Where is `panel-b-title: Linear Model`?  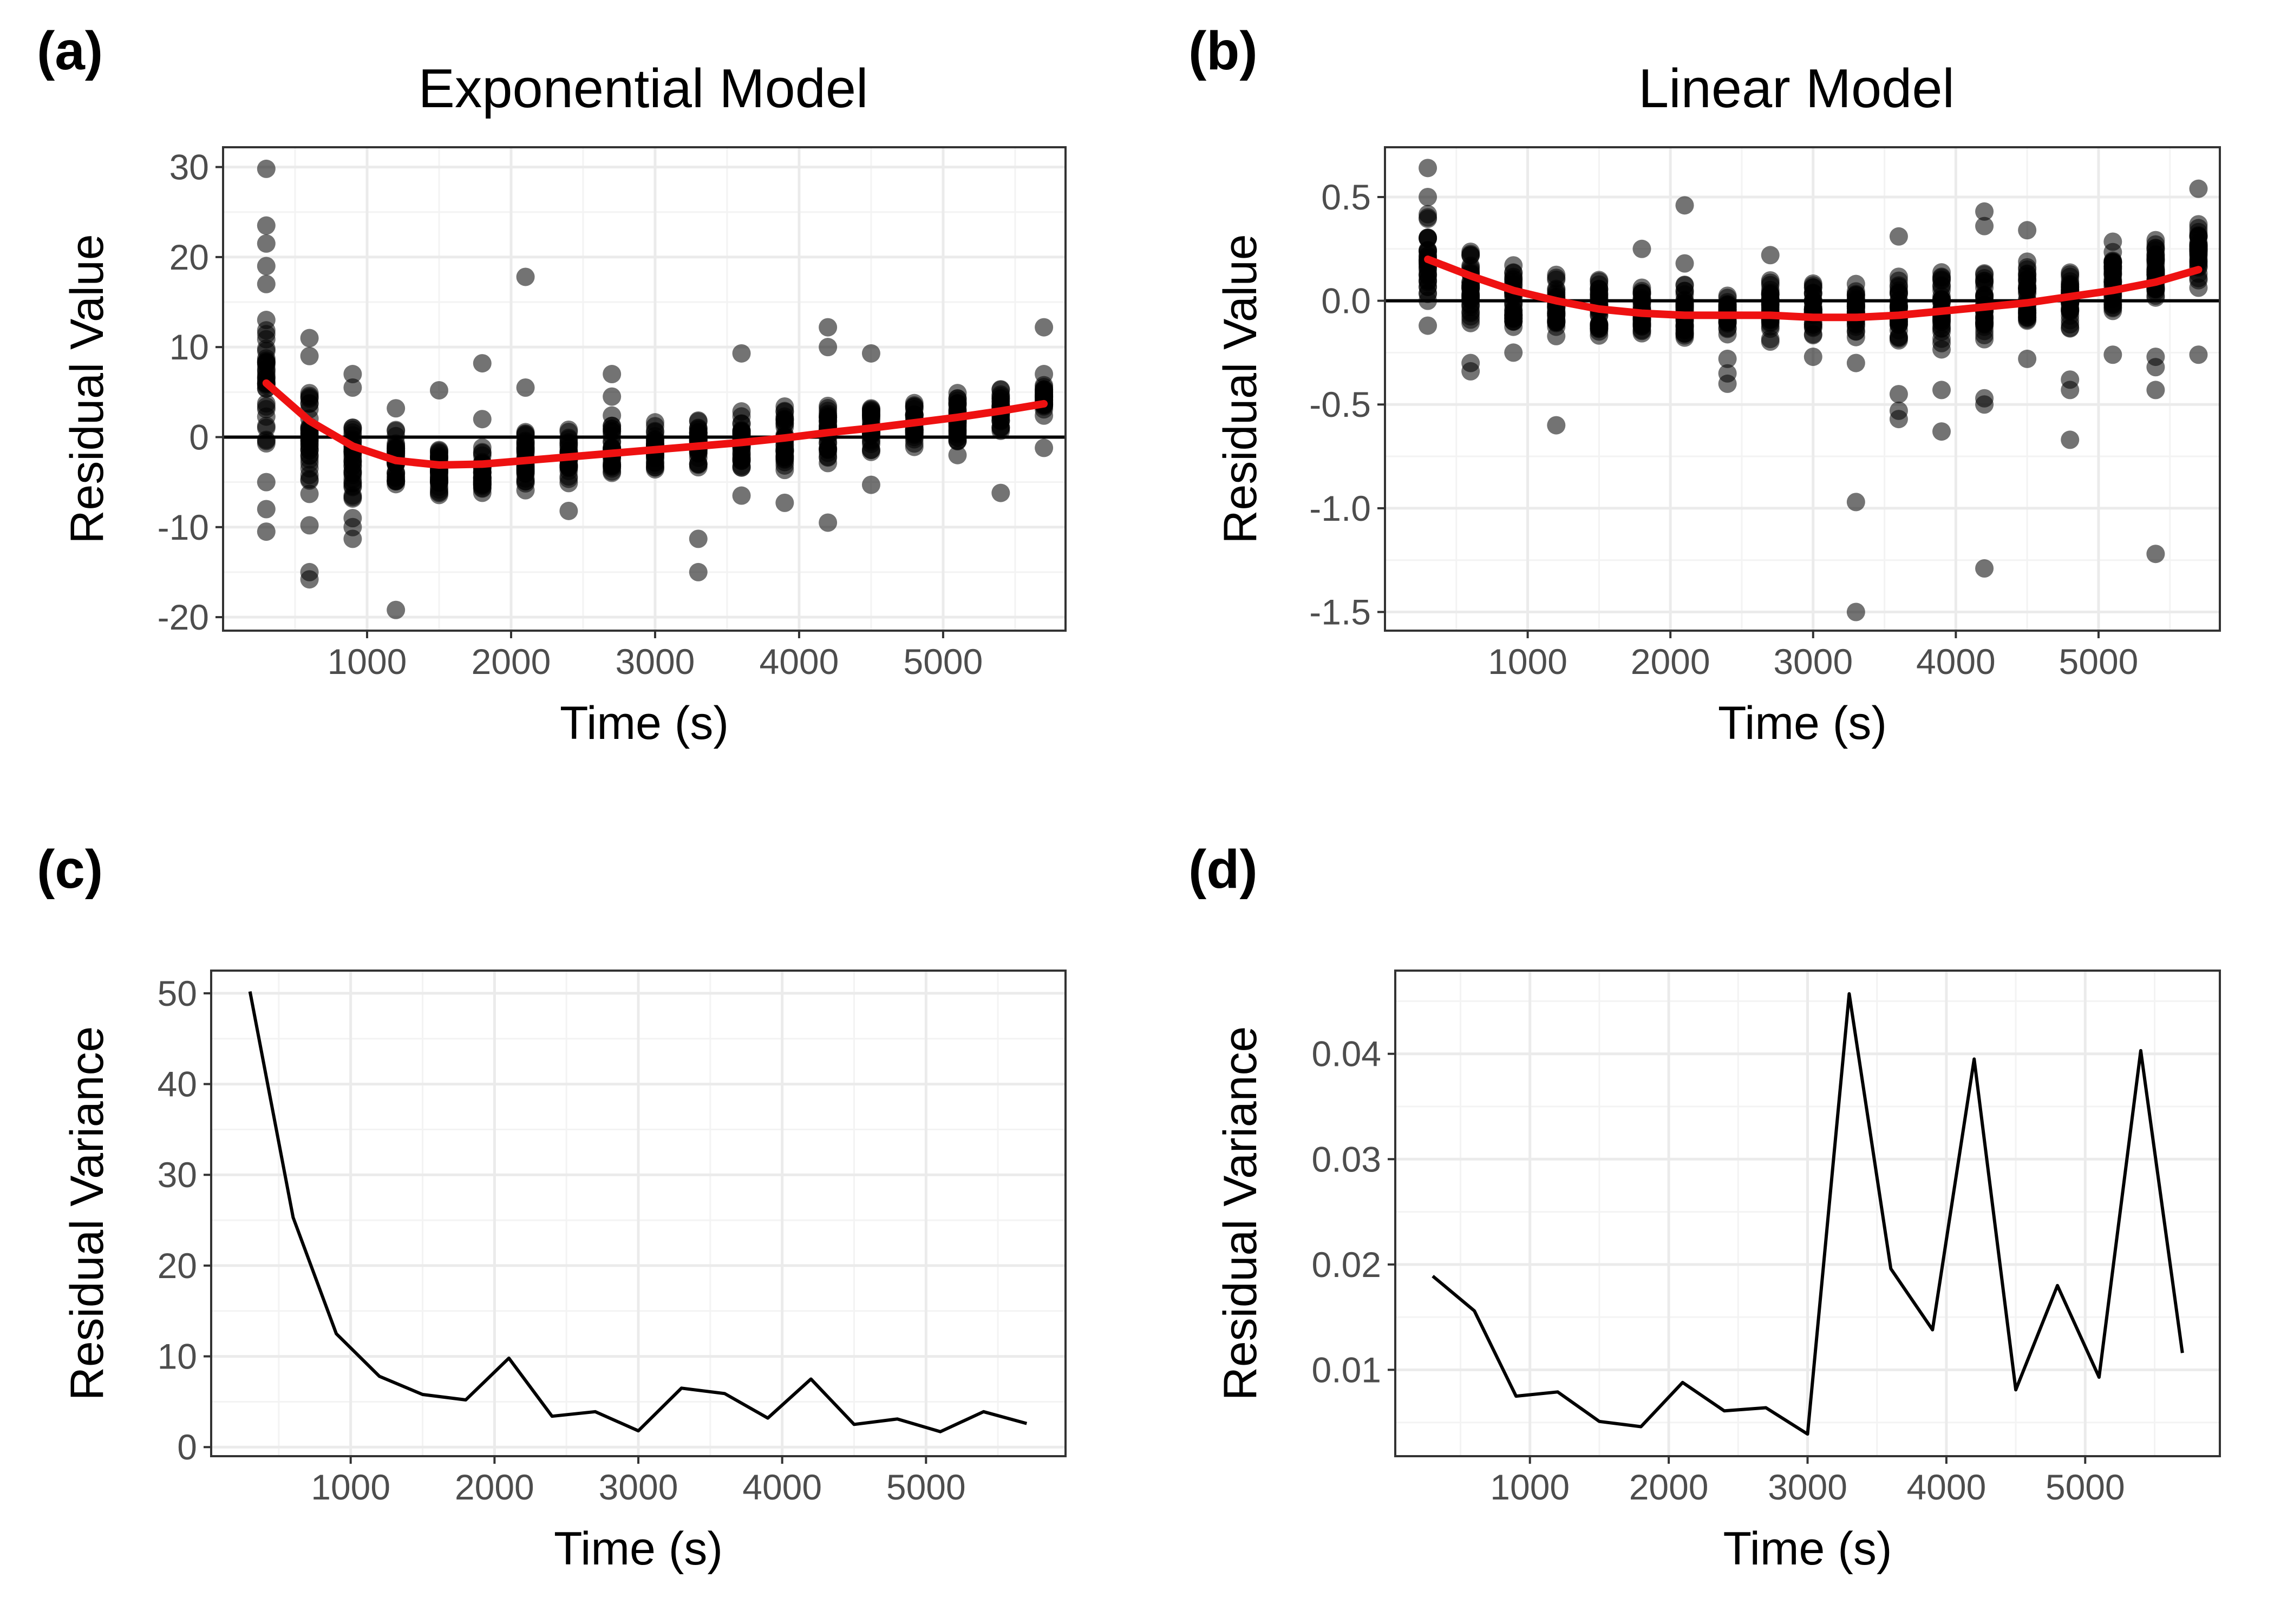
panel-b-title: Linear Model is located at coordinates (1797, 88).